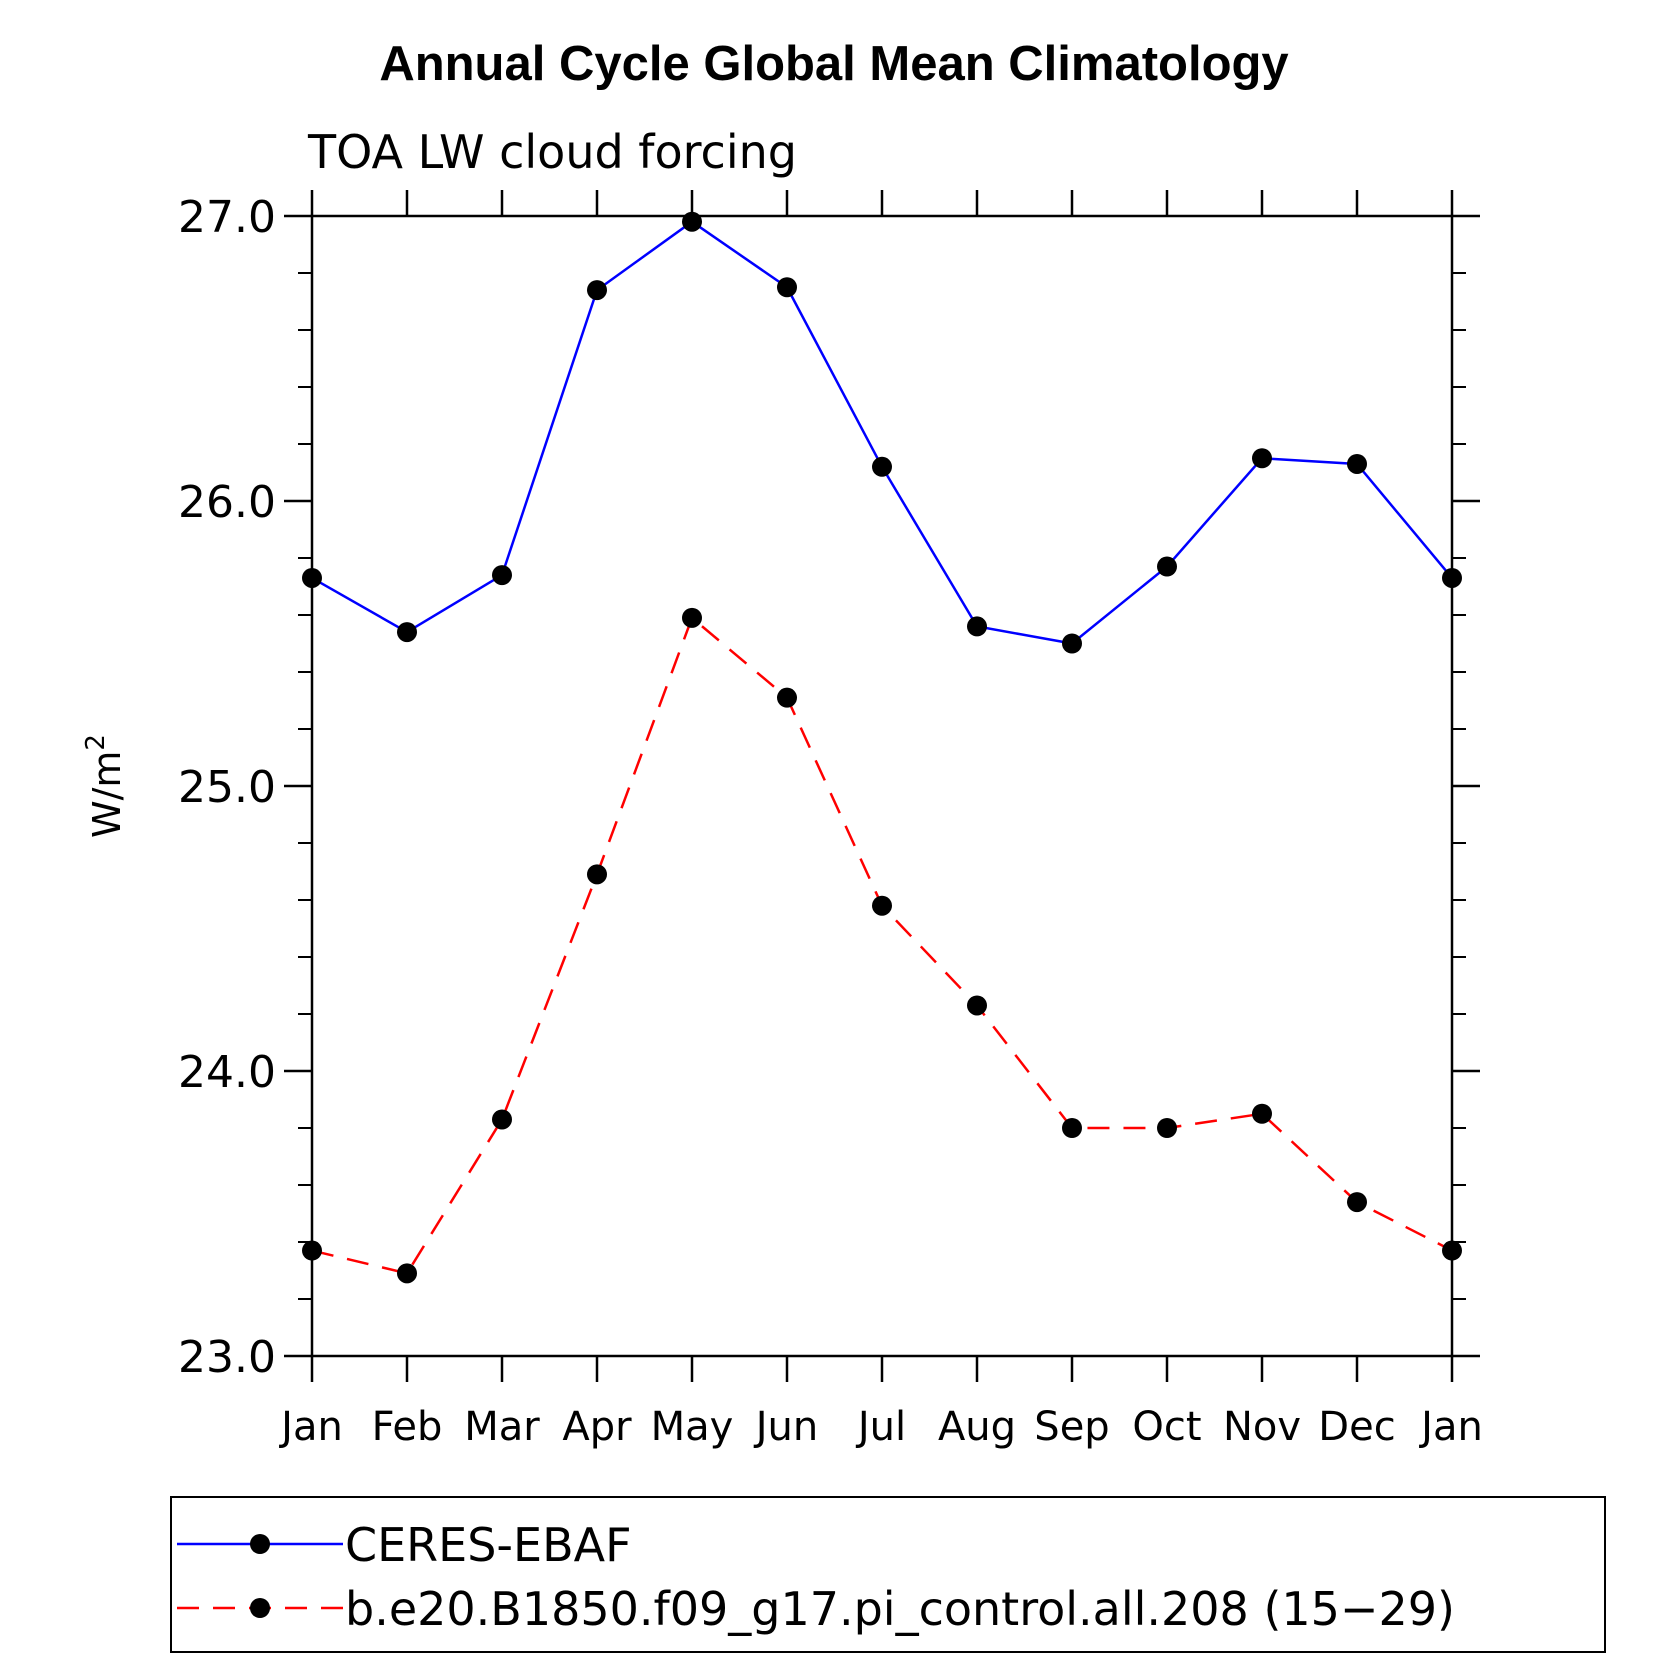  I want to click on x-tick-label: Jul, so click(880, 1427).